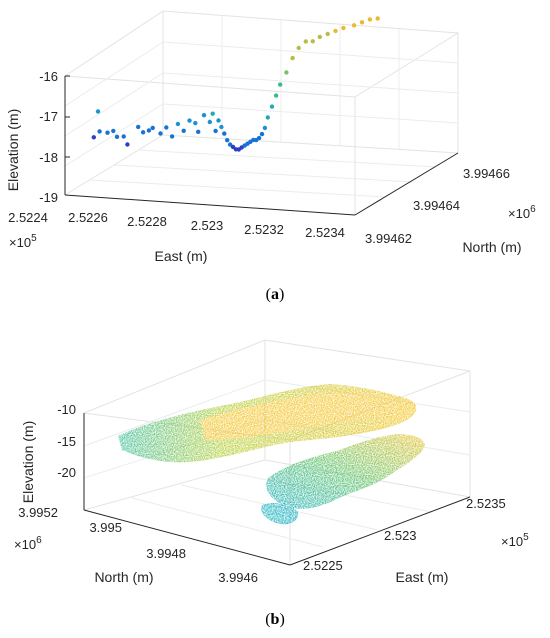 This screenshot has width=550, height=638. What do you see at coordinates (48, 197) in the screenshot?
I see `a-z-tick-label: -19` at bounding box center [48, 197].